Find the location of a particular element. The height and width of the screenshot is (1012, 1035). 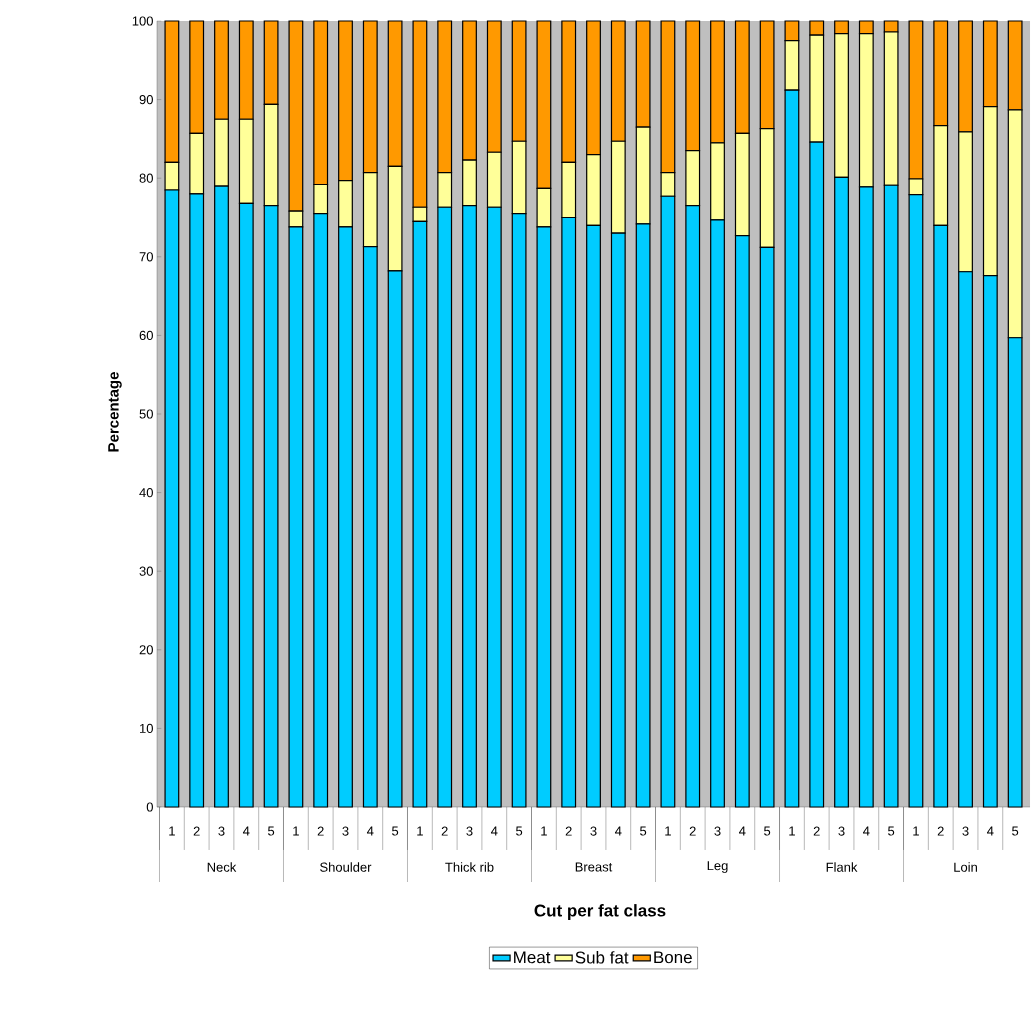

y-tick-label: 40 is located at coordinates (146, 492).